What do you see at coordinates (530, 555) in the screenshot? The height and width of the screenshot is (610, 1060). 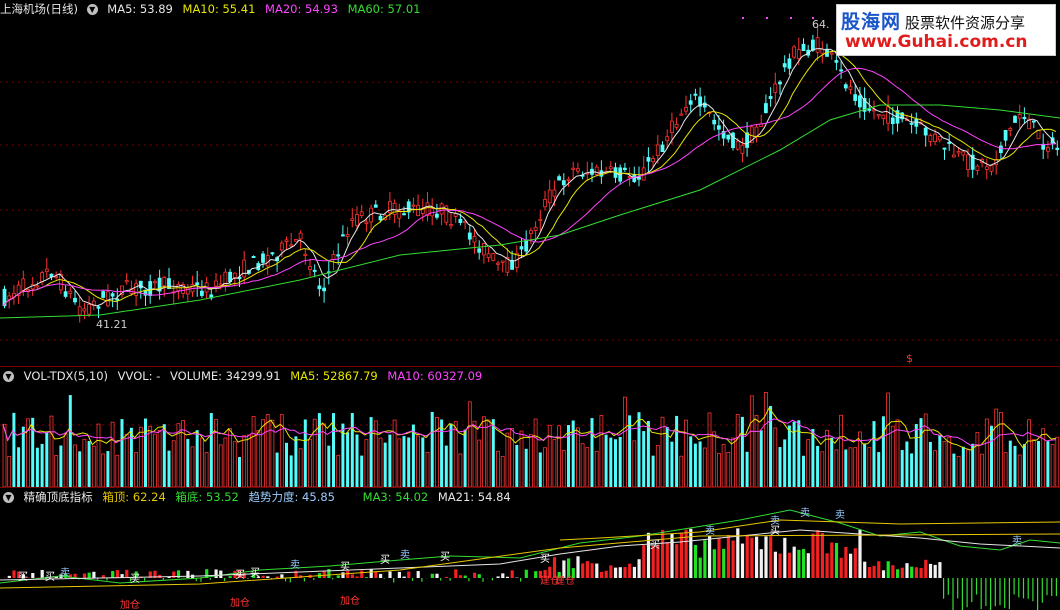 I see `ma21-line` at bounding box center [530, 555].